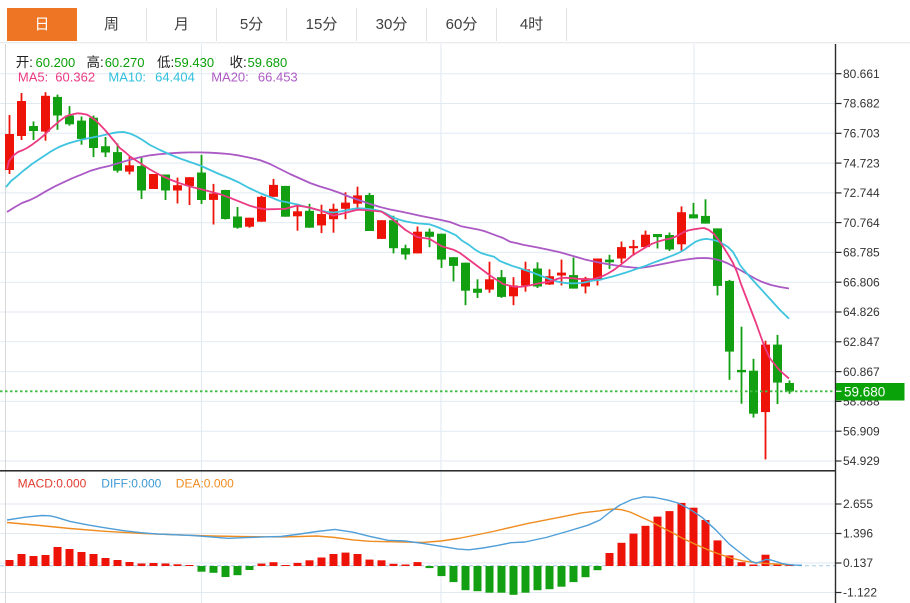 The width and height of the screenshot is (910, 603). Describe the element at coordinates (205, 484) in the screenshot. I see `svg-text: DEA:0.000` at that location.